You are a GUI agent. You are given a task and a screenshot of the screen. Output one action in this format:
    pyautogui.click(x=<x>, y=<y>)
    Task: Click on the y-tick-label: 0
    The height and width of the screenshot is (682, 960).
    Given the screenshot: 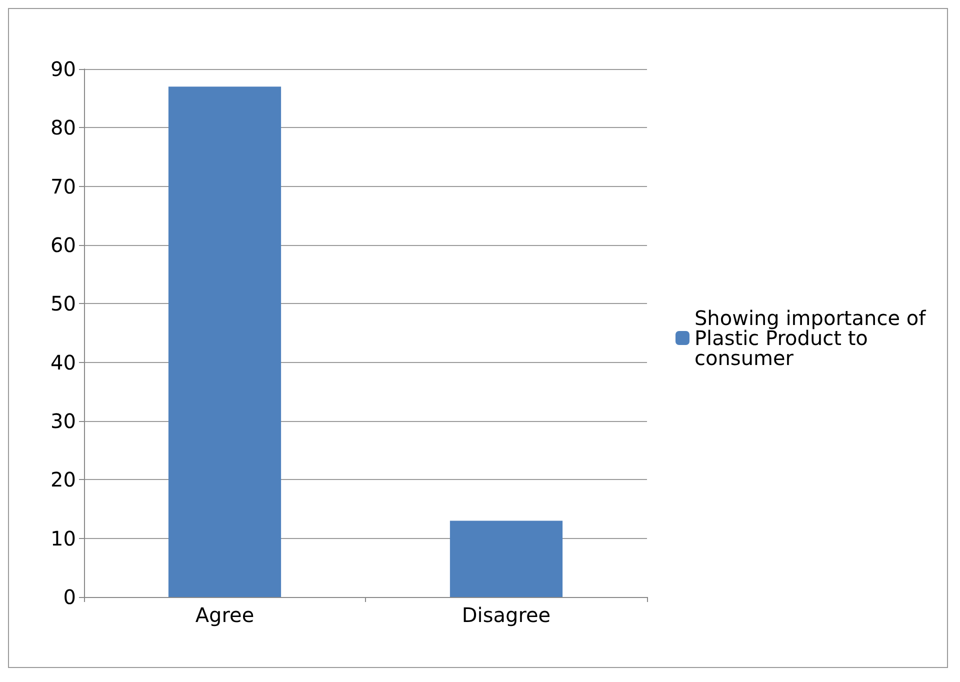 What is the action you would take?
    pyautogui.click(x=69, y=597)
    